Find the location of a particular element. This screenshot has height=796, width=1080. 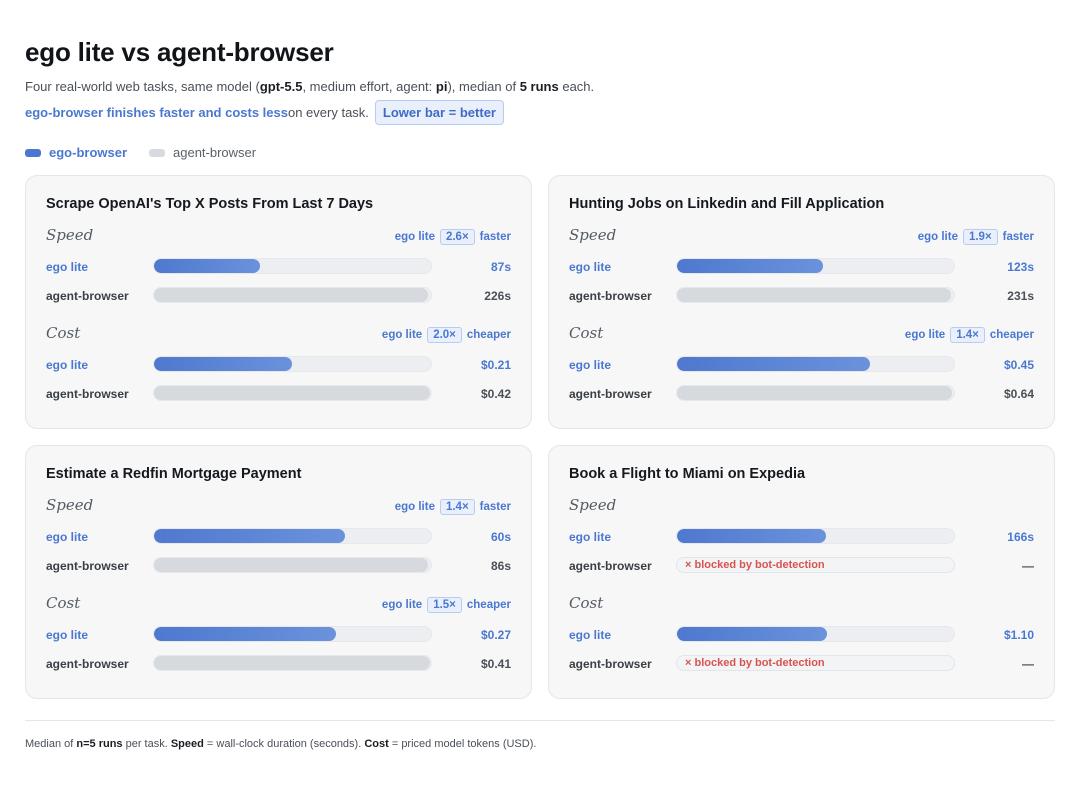

ratio-badge: 1.9× is located at coordinates (980, 237).